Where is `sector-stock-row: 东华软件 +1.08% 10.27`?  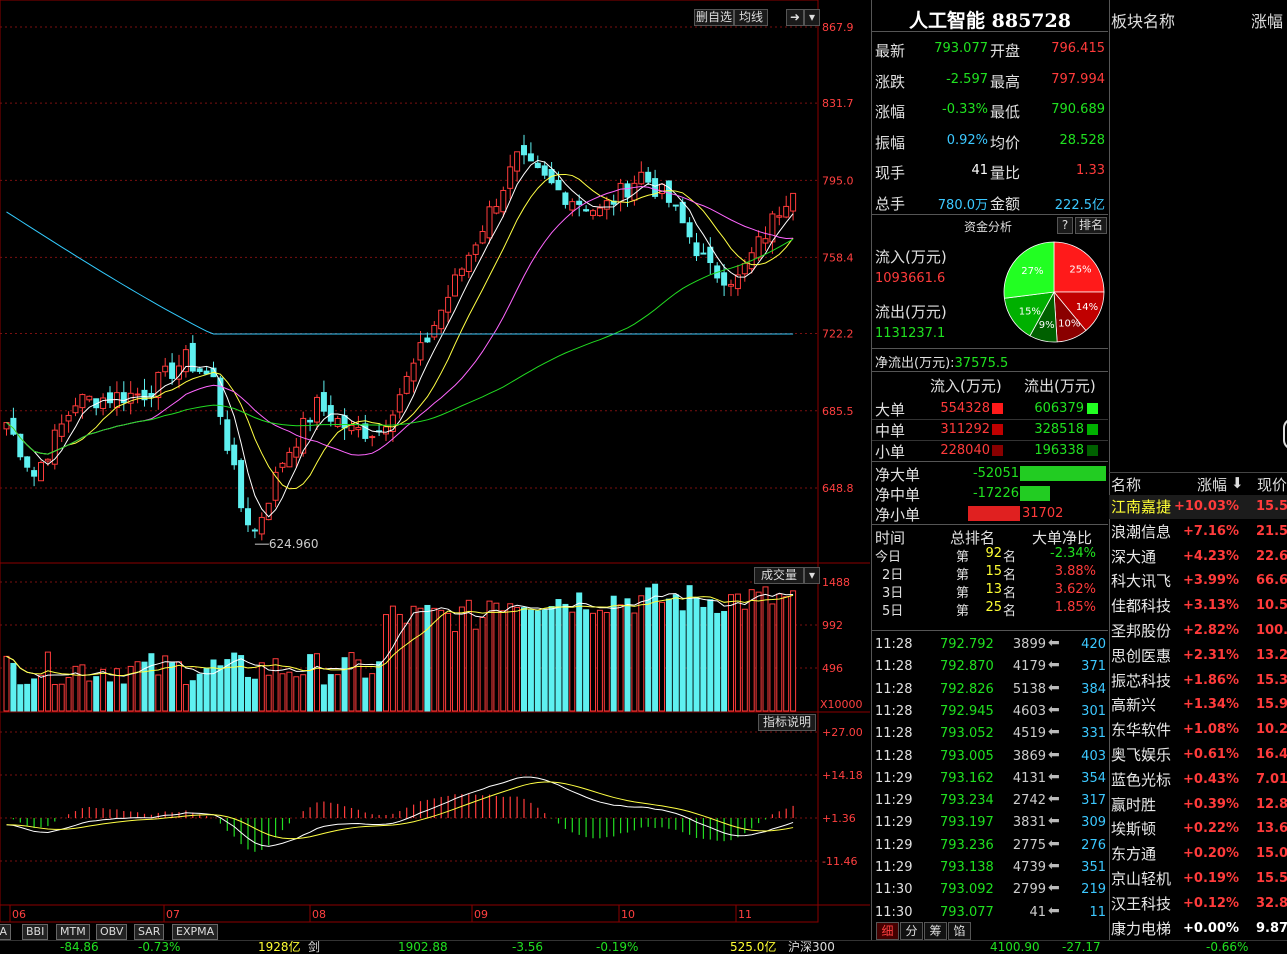
sector-stock-row: 东华软件 +1.08% 10.27 is located at coordinates (1198, 730).